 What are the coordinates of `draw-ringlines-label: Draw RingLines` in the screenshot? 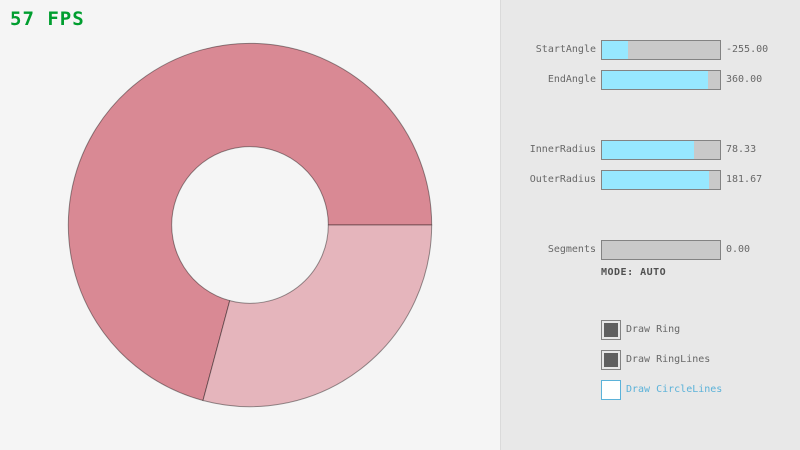 It's located at (668, 359).